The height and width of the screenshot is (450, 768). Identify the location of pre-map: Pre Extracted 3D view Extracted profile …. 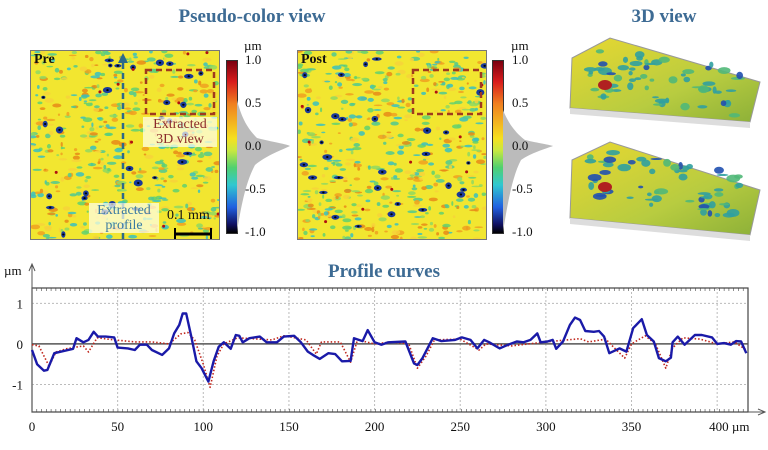
(125, 145).